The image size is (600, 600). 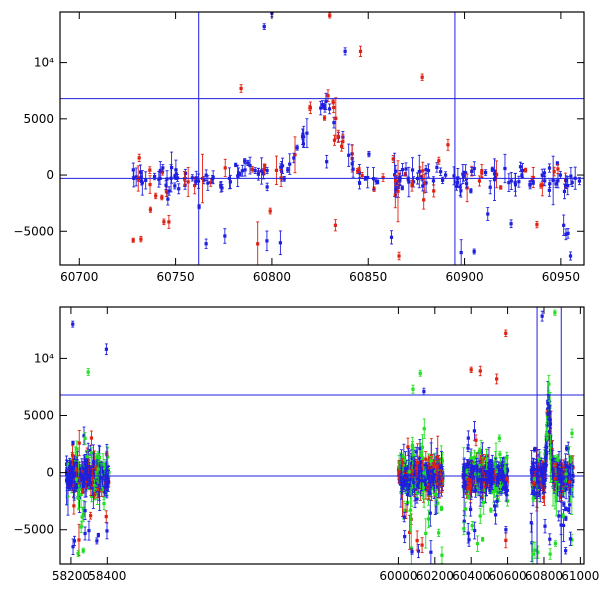 I want to click on x-tick-label: 60000, so click(x=398, y=576).